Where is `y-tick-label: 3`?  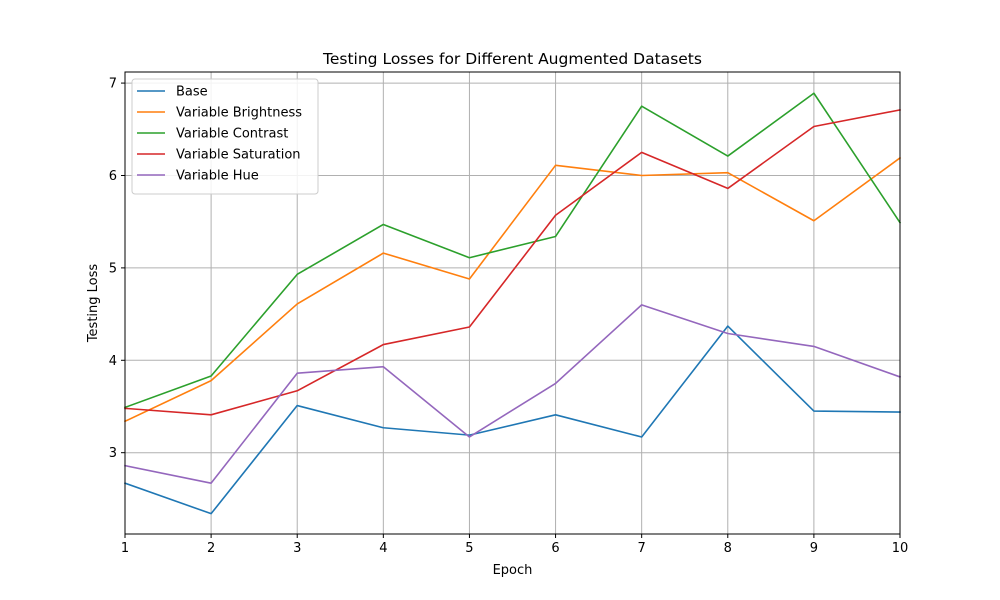
y-tick-label: 3 is located at coordinates (113, 453).